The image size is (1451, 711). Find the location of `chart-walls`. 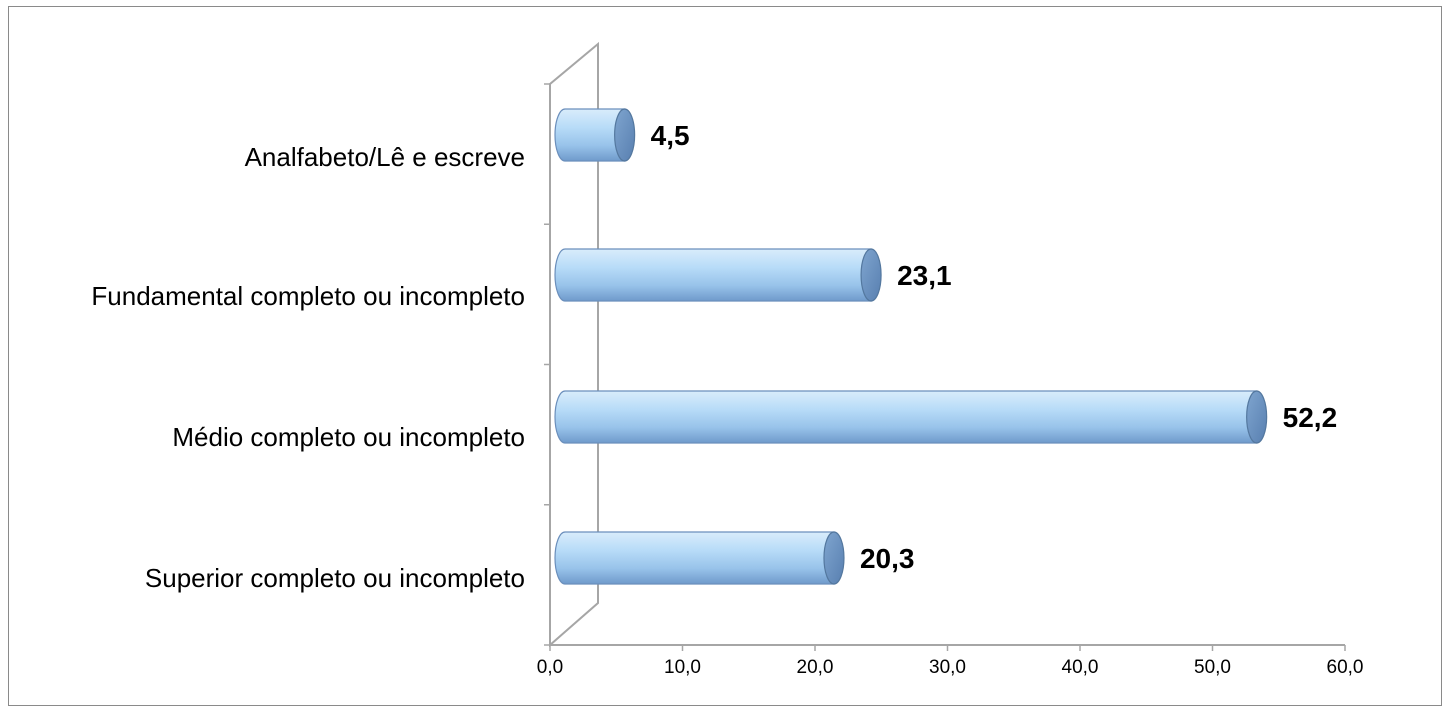

chart-walls is located at coordinates (571, 344).